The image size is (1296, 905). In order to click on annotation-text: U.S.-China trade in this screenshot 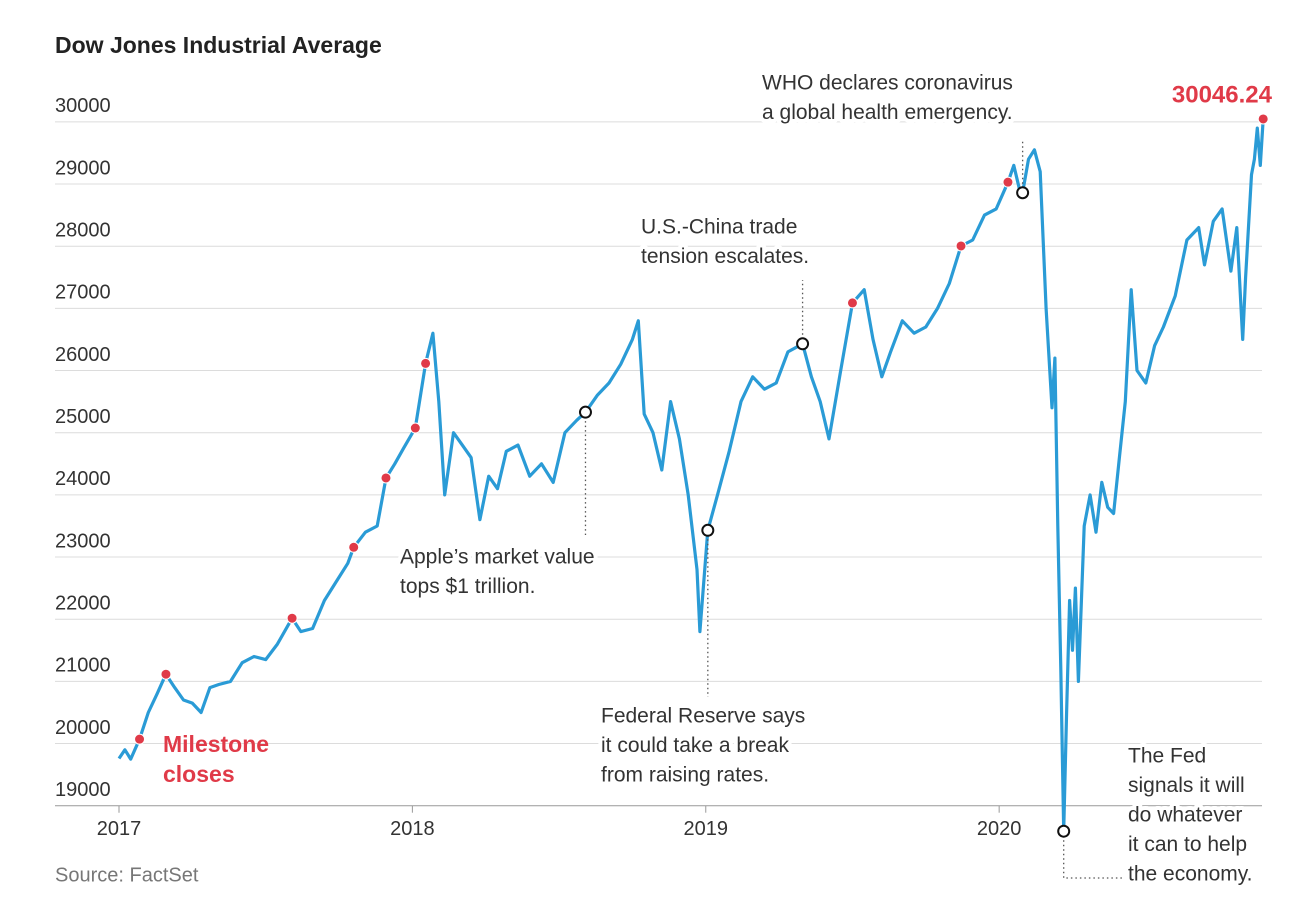, I will do `click(719, 227)`.